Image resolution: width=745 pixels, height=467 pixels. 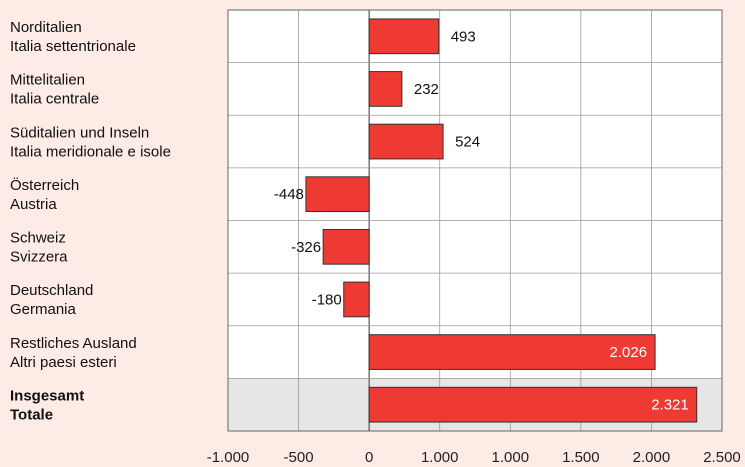 What do you see at coordinates (63, 362) in the screenshot?
I see `category-label-line2: Altri paesi esteri` at bounding box center [63, 362].